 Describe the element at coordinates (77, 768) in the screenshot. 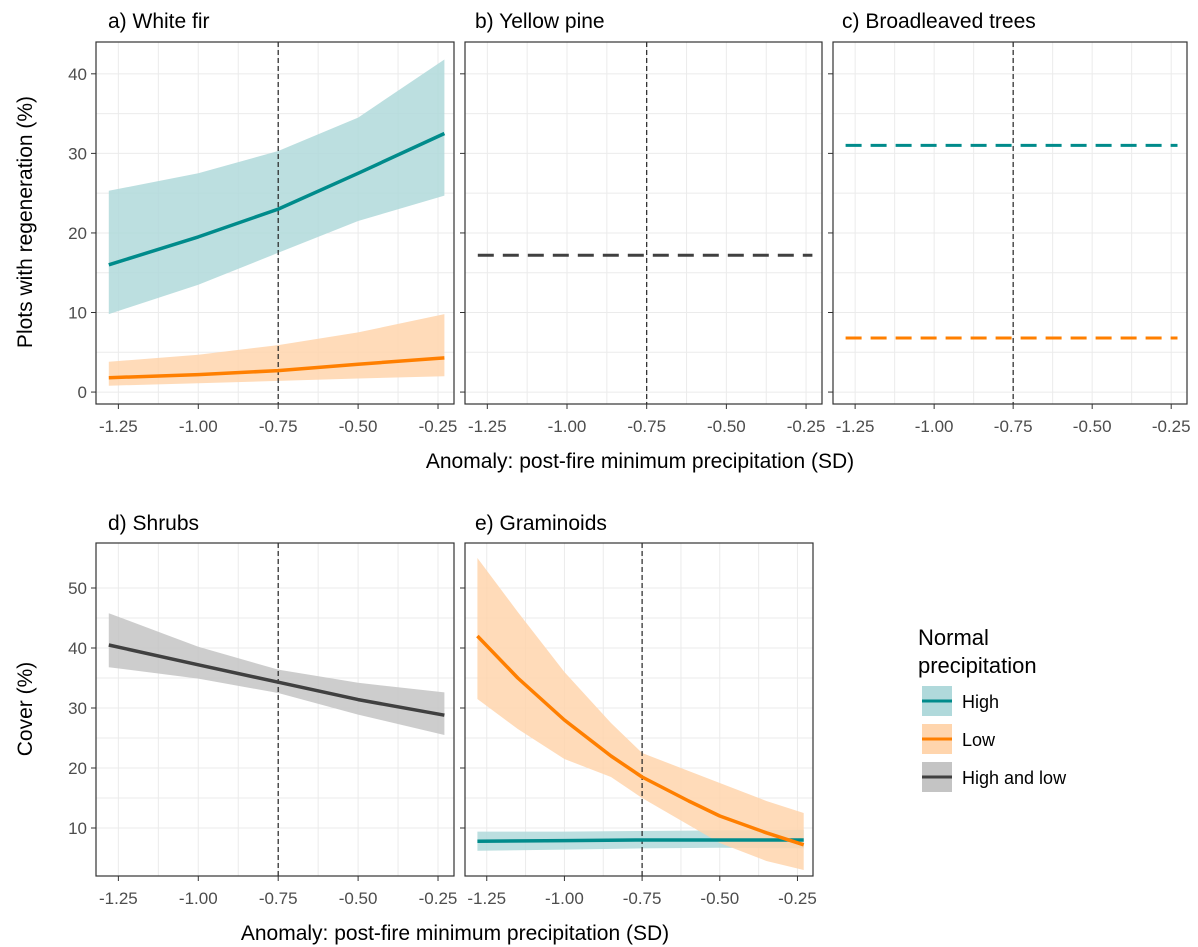

I see `panel-d-y-tick-label: 20` at that location.